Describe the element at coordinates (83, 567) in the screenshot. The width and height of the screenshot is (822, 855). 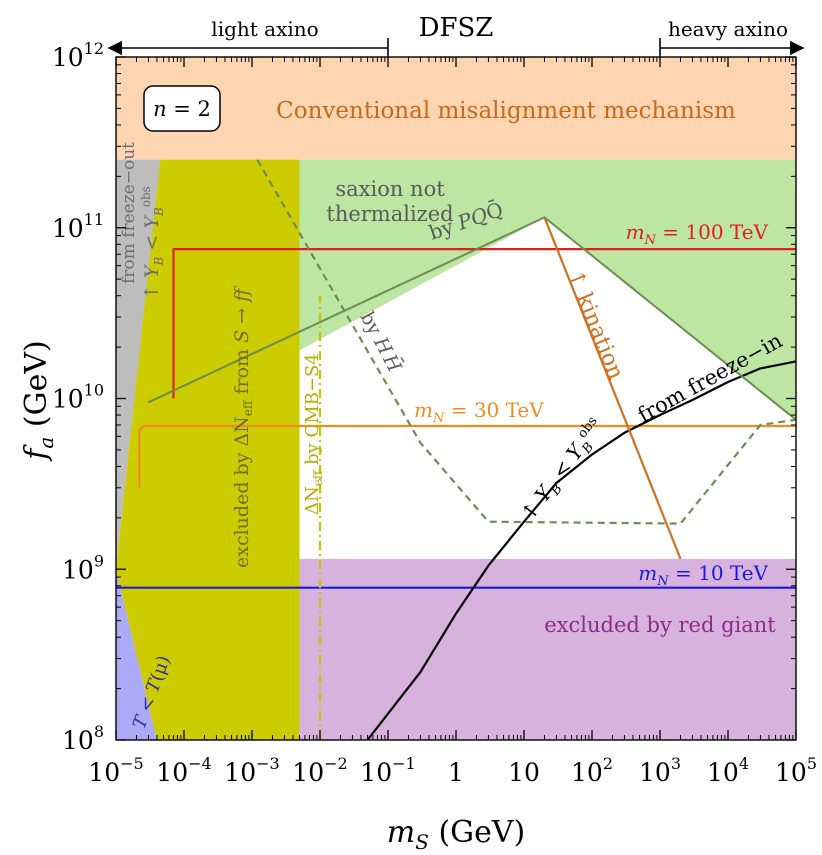
I see `y-tick-label: 10⁹` at that location.